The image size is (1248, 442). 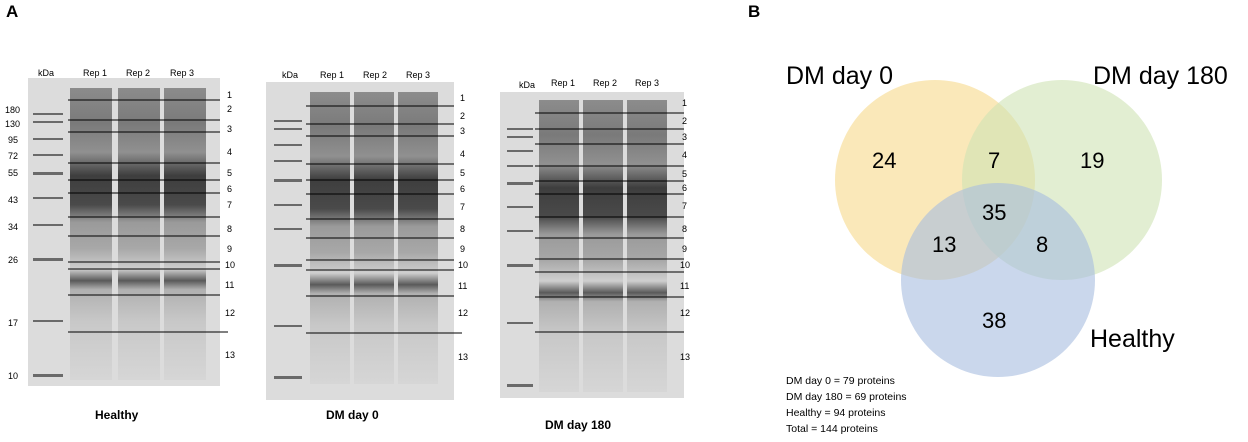 I want to click on venn-circle-healthy, so click(x=998, y=280).